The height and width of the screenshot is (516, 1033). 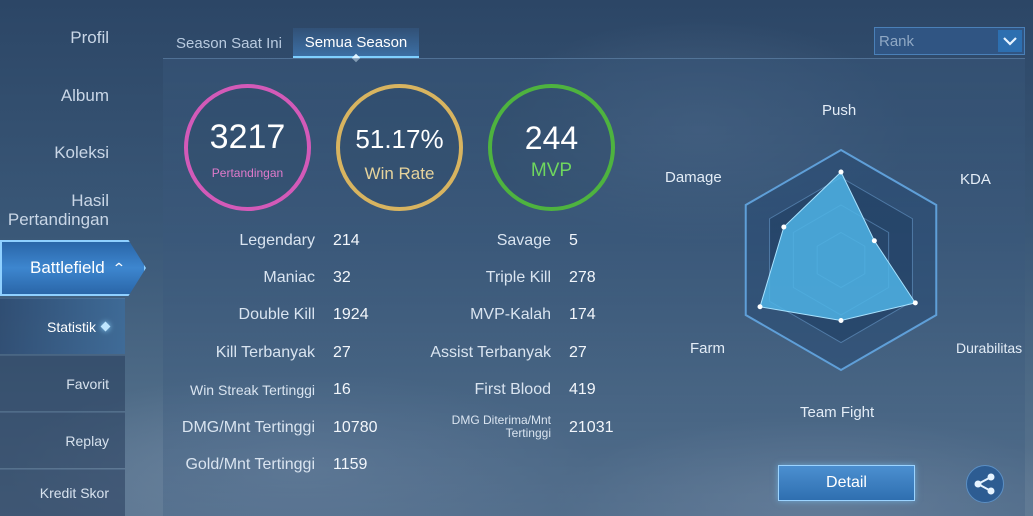 I want to click on stat-label-double-kill: Double Kill, so click(x=276, y=314).